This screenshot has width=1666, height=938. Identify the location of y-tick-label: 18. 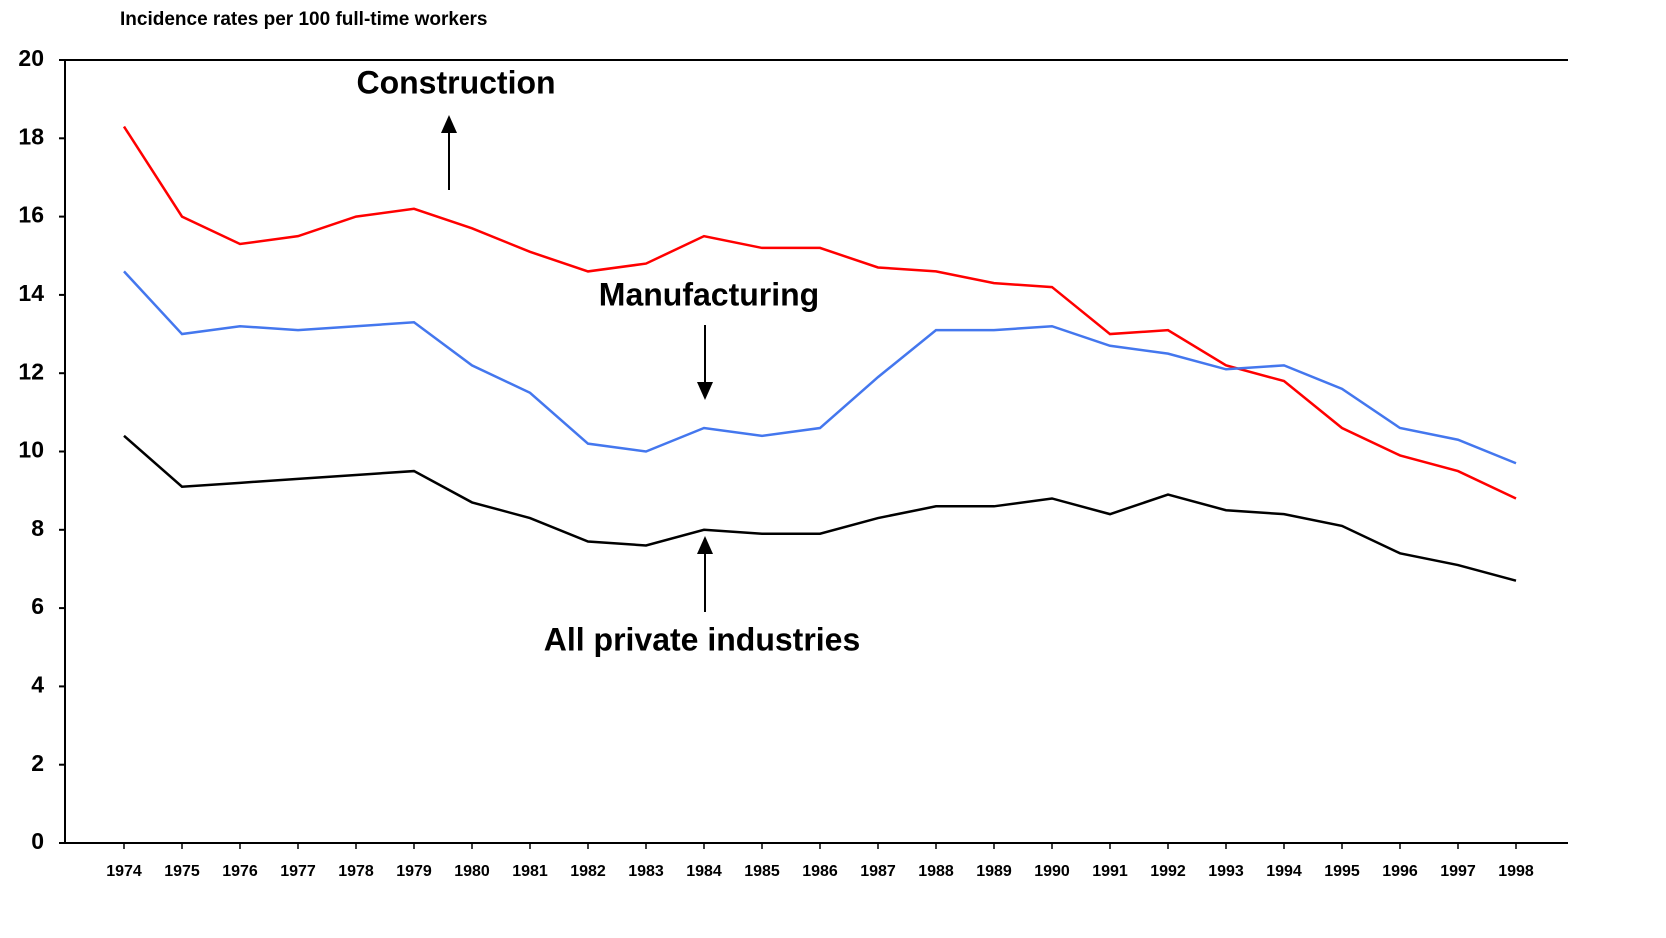
(31, 136).